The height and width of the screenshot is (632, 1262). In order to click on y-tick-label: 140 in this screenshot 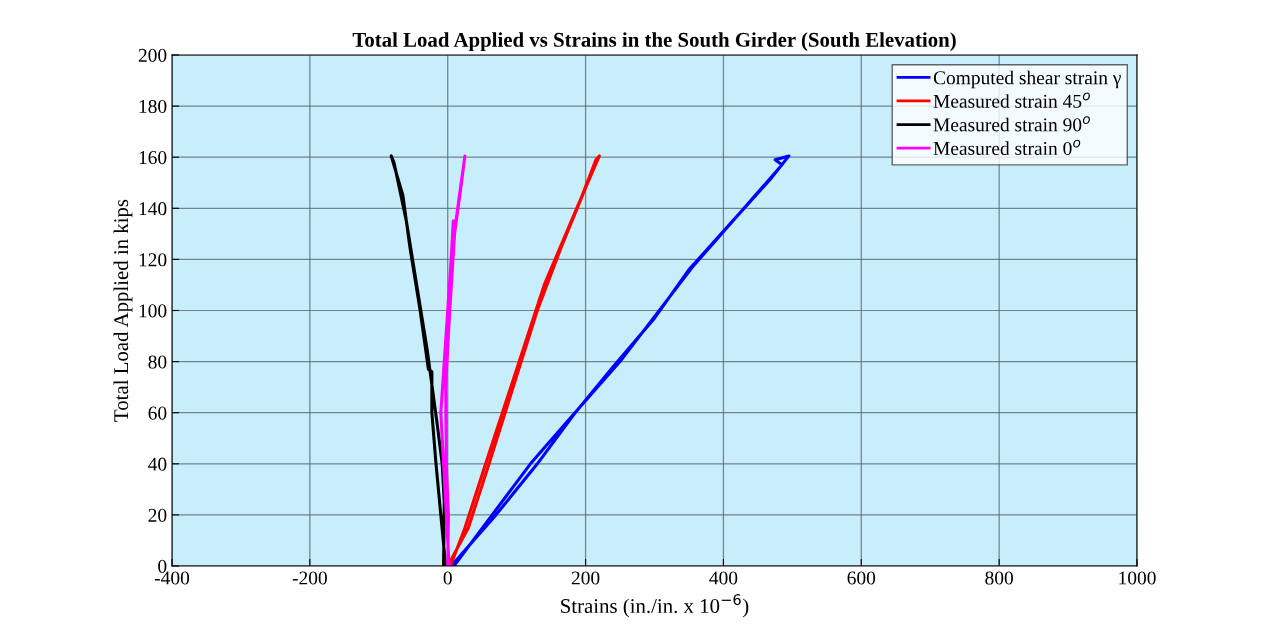, I will do `click(153, 209)`.